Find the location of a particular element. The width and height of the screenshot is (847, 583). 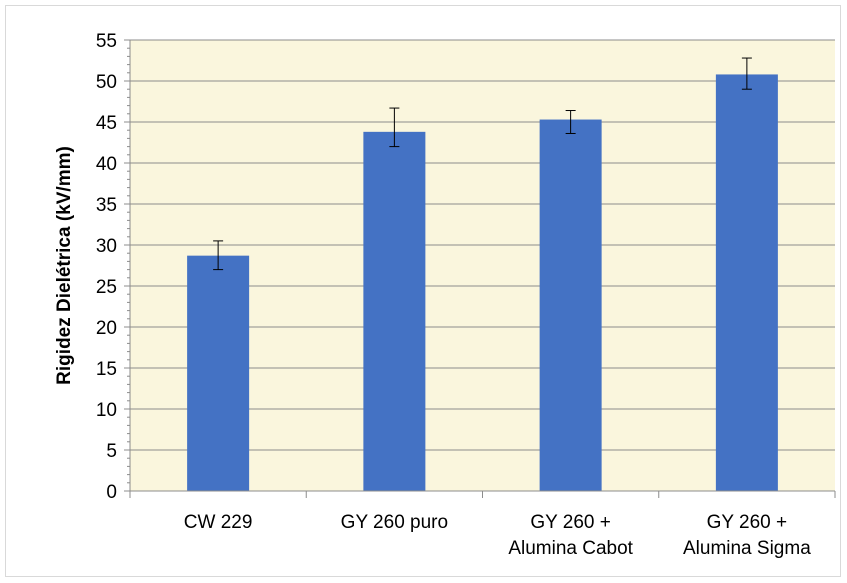

y-tick-label: 5 is located at coordinates (111, 451).